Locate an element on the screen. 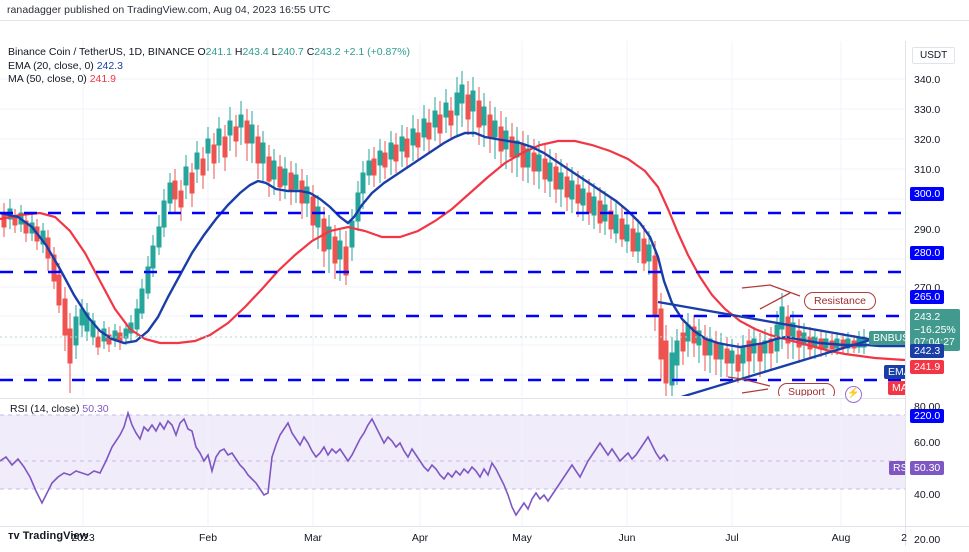  rsi-axis-tick: 20.00 is located at coordinates (927, 540).